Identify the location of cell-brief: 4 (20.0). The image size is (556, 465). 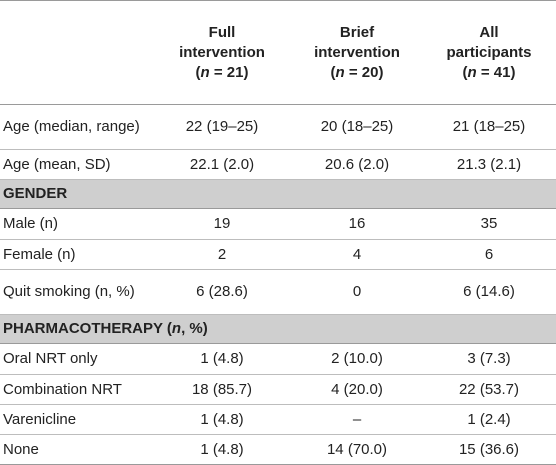
(357, 389).